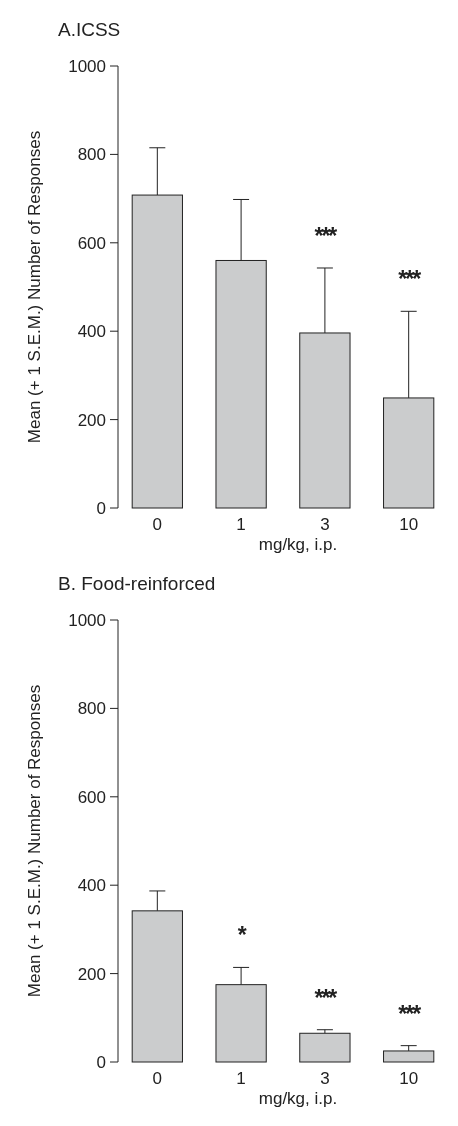  Describe the element at coordinates (137, 583) in the screenshot. I see `chart-title: B. Food-reinforced` at that location.